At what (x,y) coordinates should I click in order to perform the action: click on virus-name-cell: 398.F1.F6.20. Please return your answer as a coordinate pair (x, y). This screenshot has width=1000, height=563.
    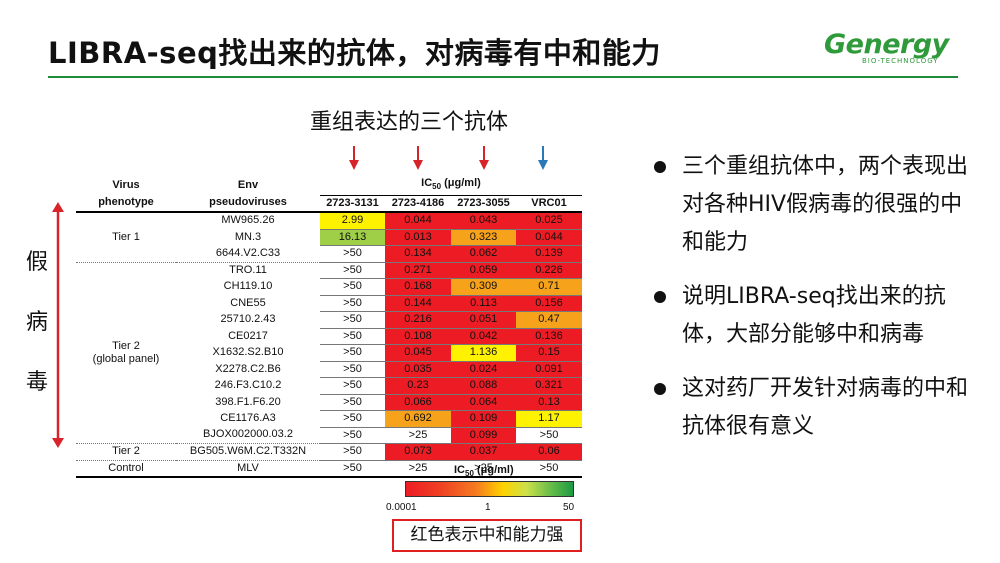
    Looking at the image, I should click on (248, 401).